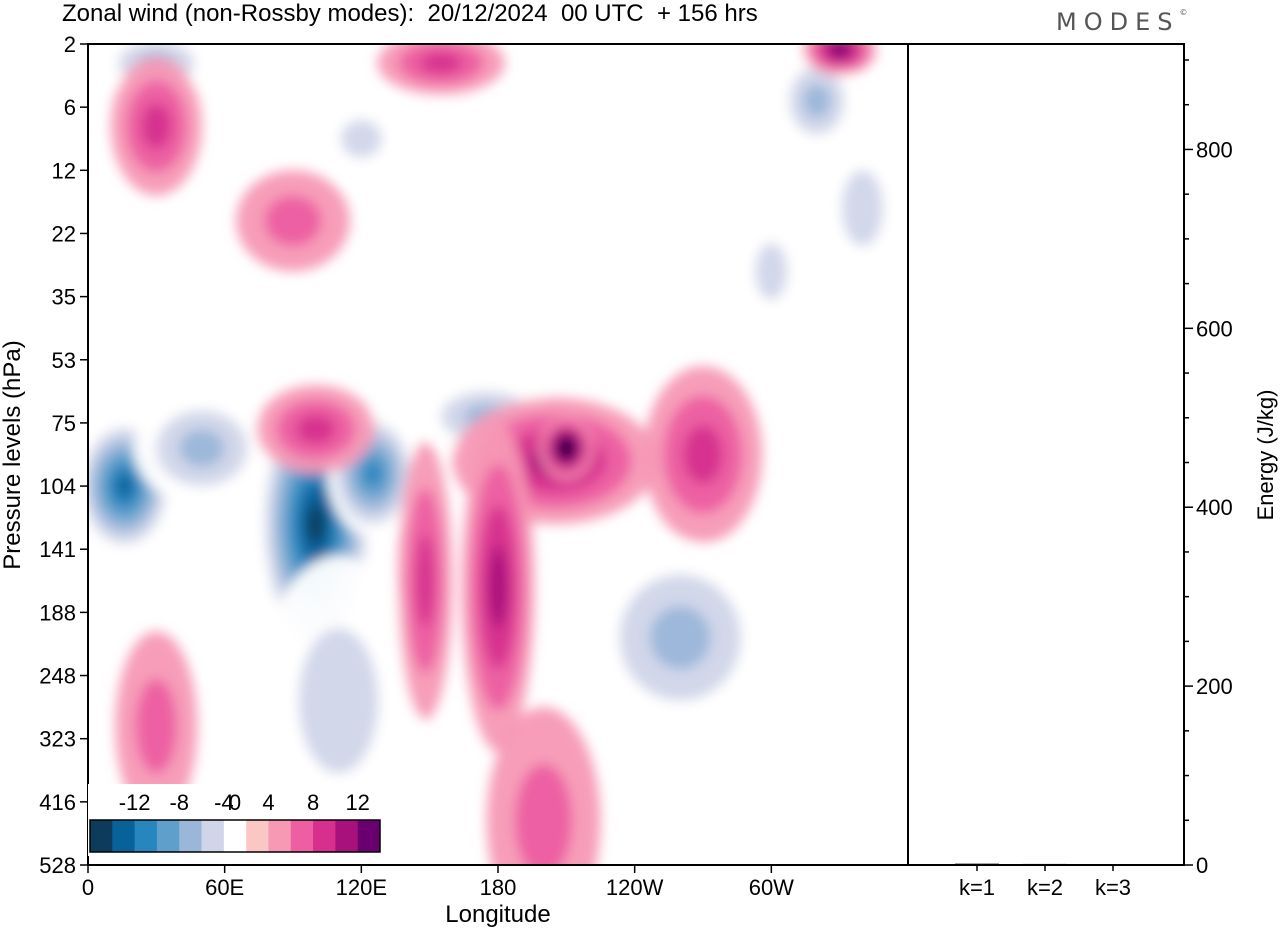 This screenshot has width=1280, height=930. I want to click on y-tick-label: 141, so click(57, 549).